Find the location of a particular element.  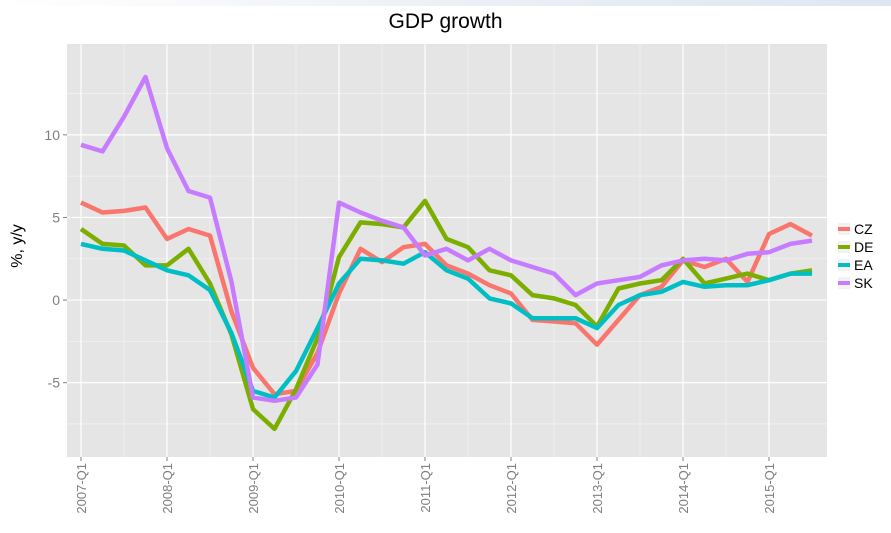

x-tick-label: 2010-Q1 is located at coordinates (339, 488).